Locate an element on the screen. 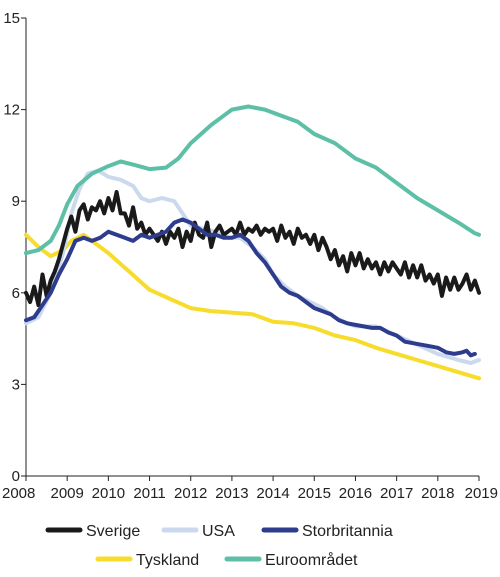 The image size is (500, 577). legend-label: Tyskland is located at coordinates (167, 560).